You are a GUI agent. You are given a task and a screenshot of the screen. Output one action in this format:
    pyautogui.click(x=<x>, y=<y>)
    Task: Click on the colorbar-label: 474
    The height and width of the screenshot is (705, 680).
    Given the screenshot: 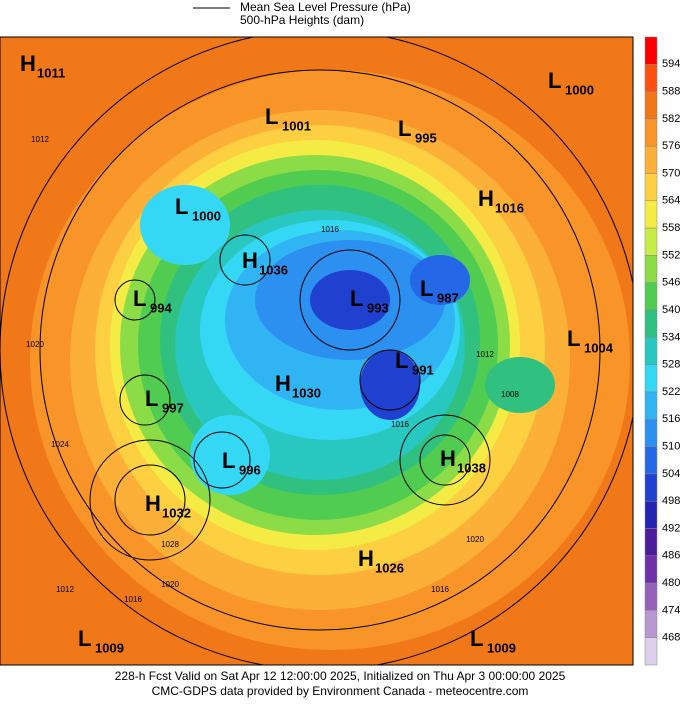 What is the action you would take?
    pyautogui.click(x=671, y=610)
    